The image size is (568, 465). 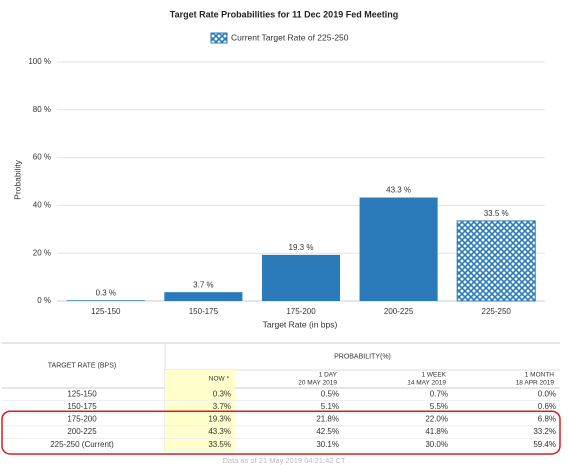 What do you see at coordinates (42, 109) in the screenshot?
I see `y-tick-label: 80 %` at bounding box center [42, 109].